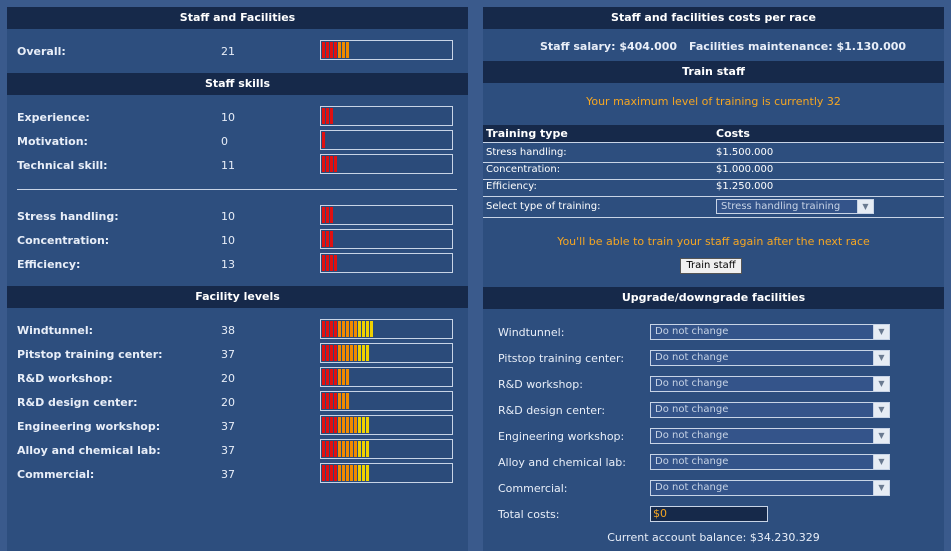 This screenshot has height=551, width=951. What do you see at coordinates (713, 537) in the screenshot?
I see `account-balance: Current account balance: $34.230.329` at bounding box center [713, 537].